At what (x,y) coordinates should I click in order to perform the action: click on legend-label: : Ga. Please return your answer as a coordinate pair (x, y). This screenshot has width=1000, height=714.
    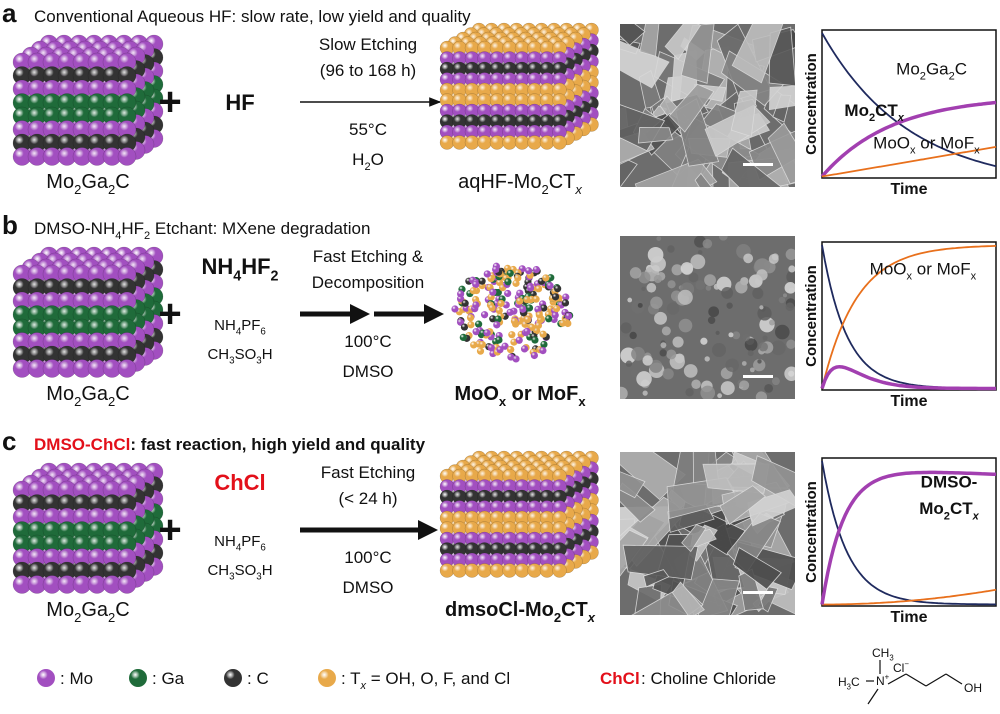
    Looking at the image, I should click on (168, 678).